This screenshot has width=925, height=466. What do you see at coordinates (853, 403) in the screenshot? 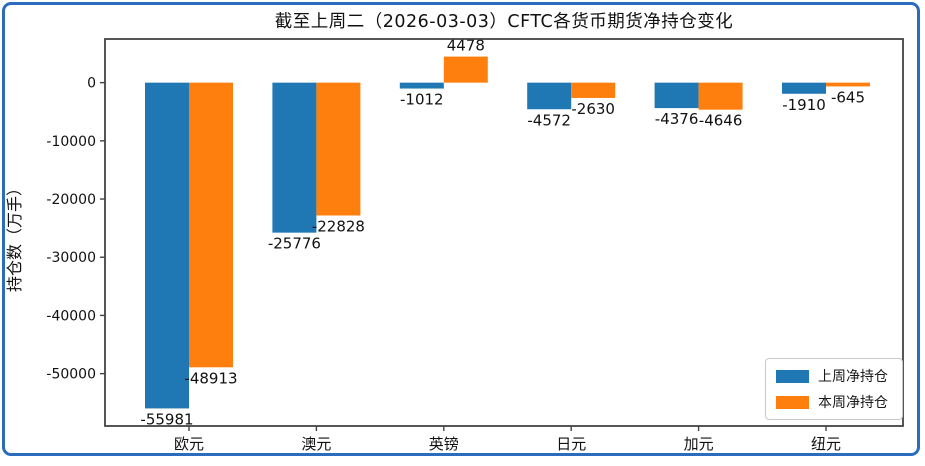
I see `legend-label-this-week: 本周净持仓` at bounding box center [853, 403].